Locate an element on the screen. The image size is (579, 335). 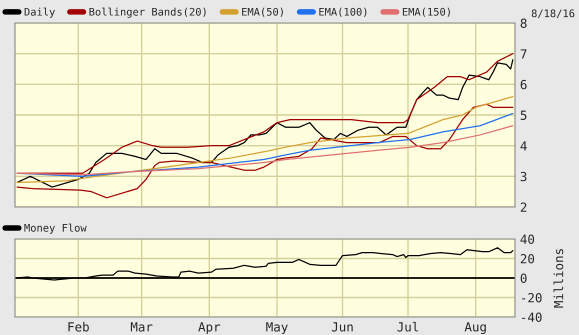
legend-label: Bollinger Bands(20) is located at coordinates (147, 13).